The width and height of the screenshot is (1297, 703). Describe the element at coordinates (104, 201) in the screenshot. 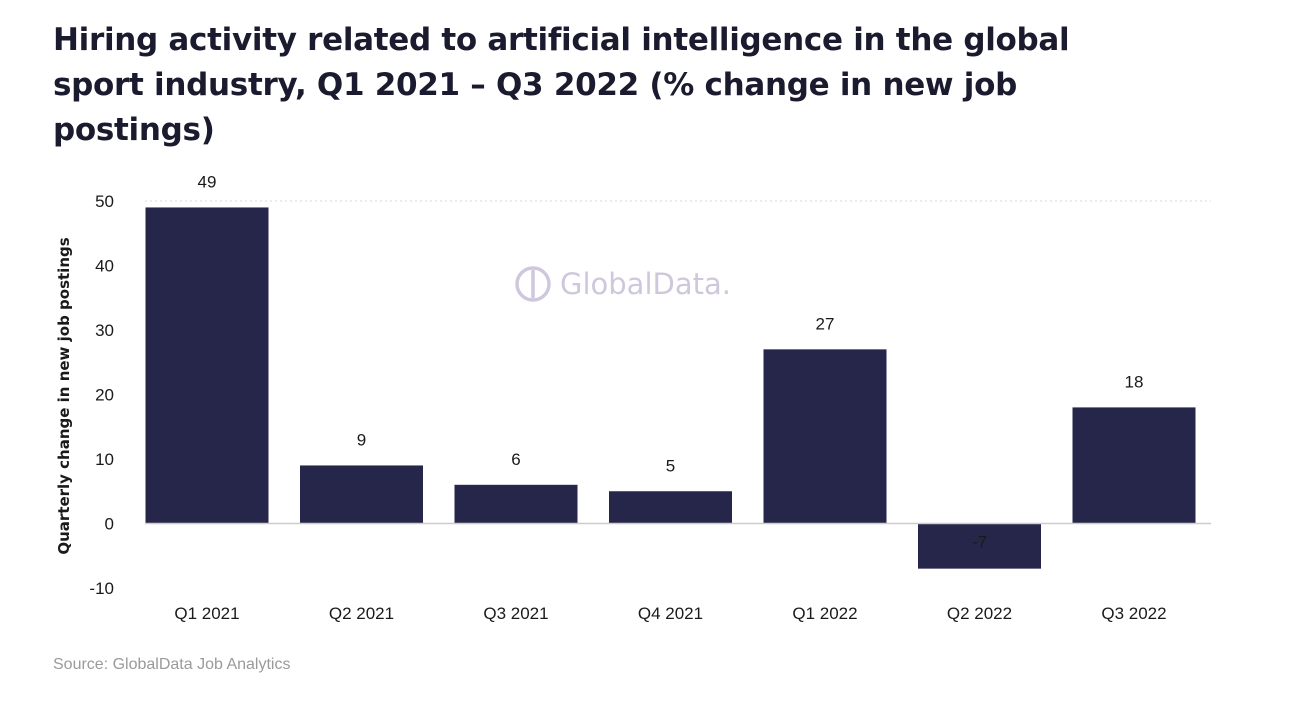

I see `y-tick-label: 50` at that location.